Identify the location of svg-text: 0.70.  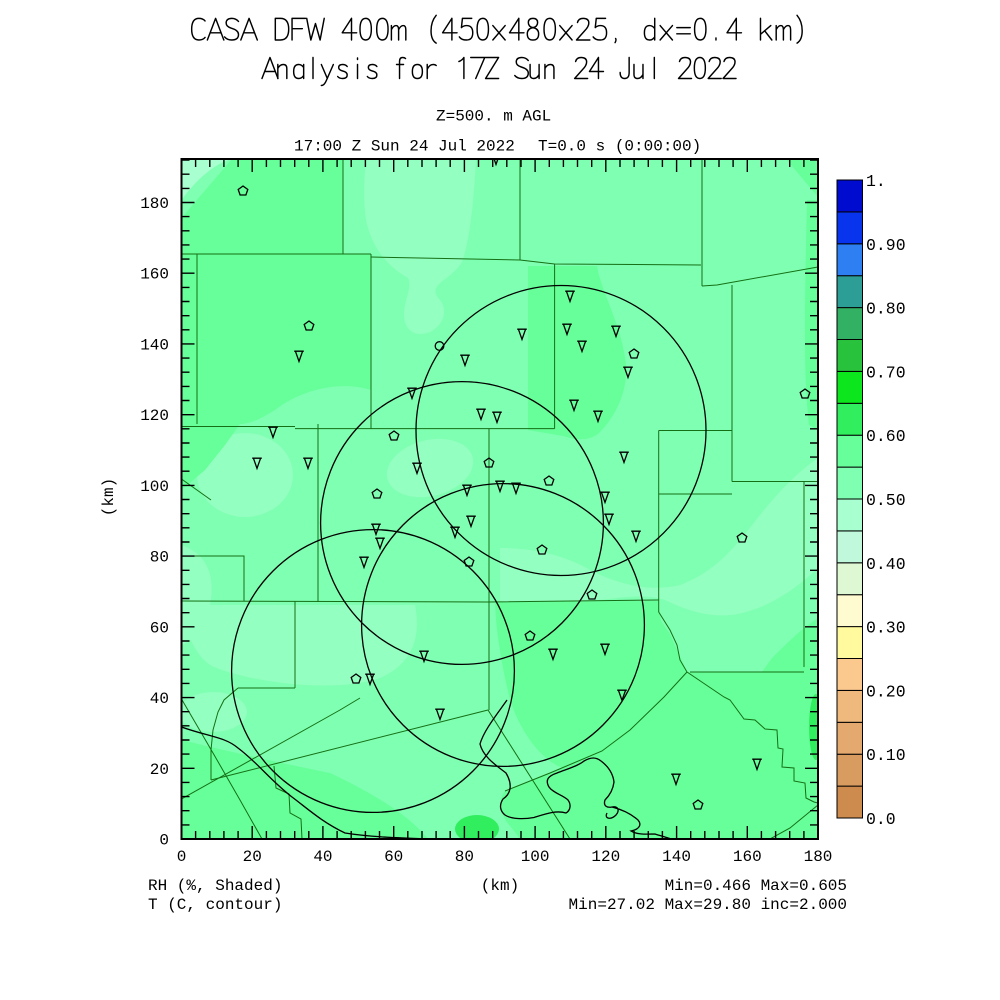
(886, 372).